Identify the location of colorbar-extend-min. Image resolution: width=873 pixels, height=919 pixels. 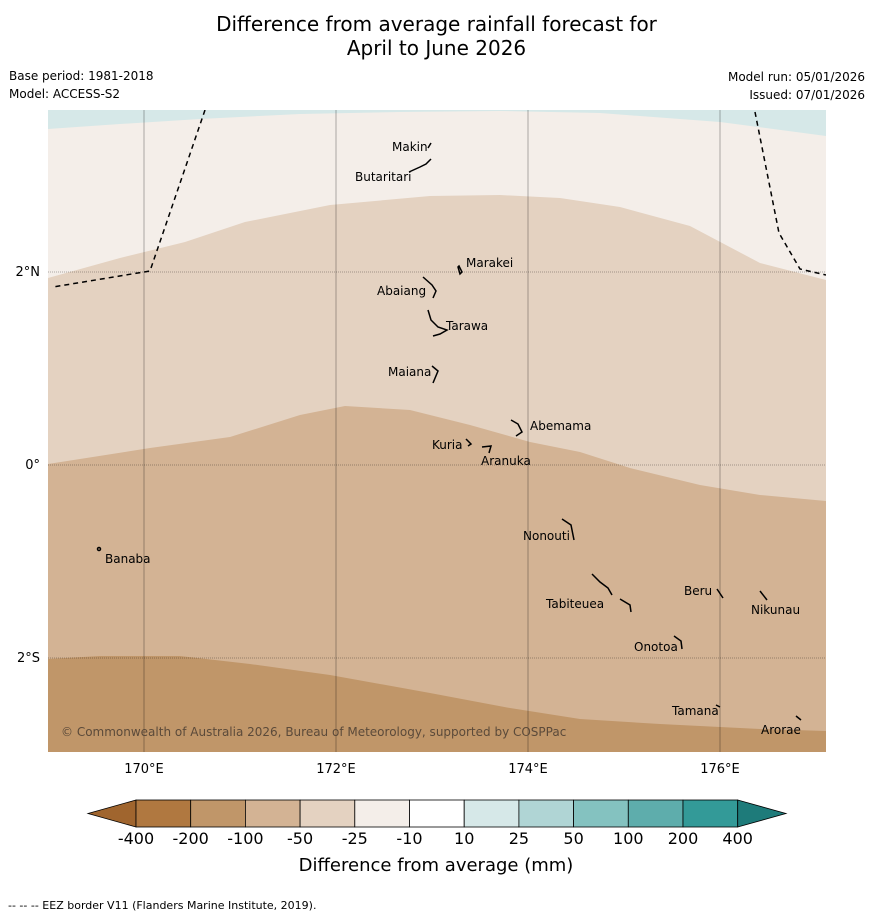
(111, 813).